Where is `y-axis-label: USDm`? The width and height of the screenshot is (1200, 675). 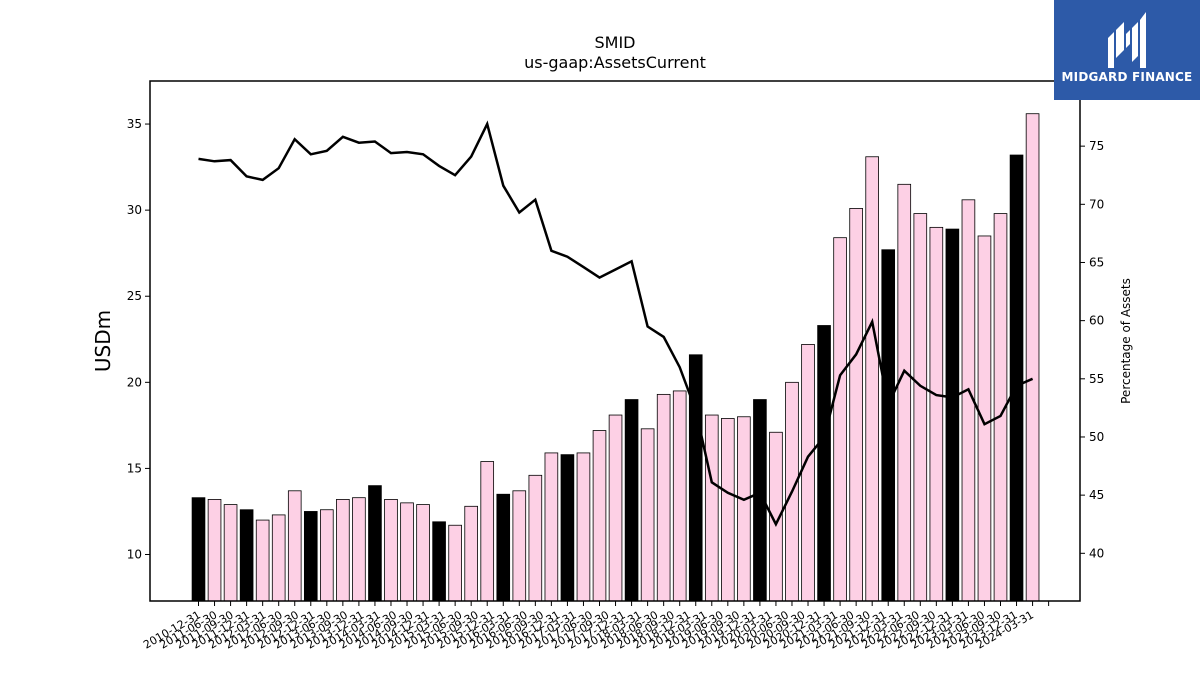
y-axis-label: USDm is located at coordinates (103, 341).